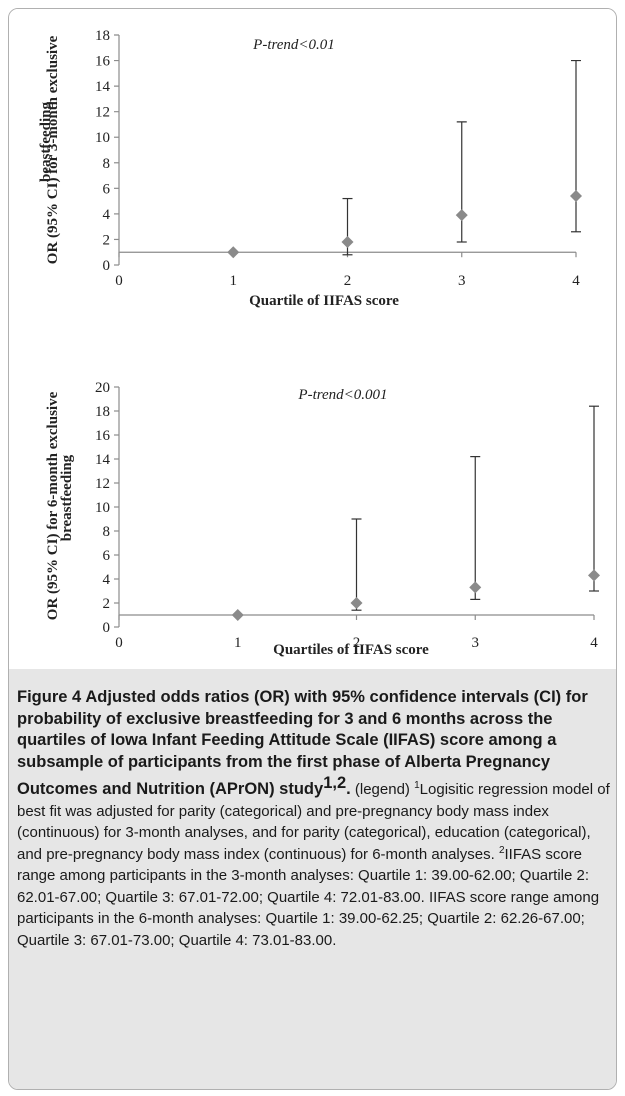 This screenshot has height=1096, width=625. I want to click on chart1-y-tick-label: 0, so click(107, 266).